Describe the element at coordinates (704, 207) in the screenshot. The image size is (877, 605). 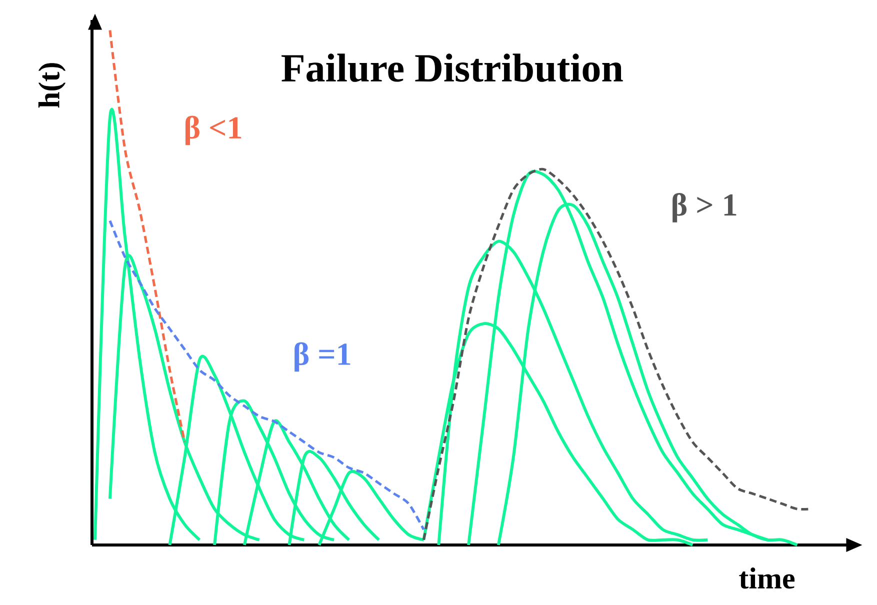
I see `text: β > 1` at that location.